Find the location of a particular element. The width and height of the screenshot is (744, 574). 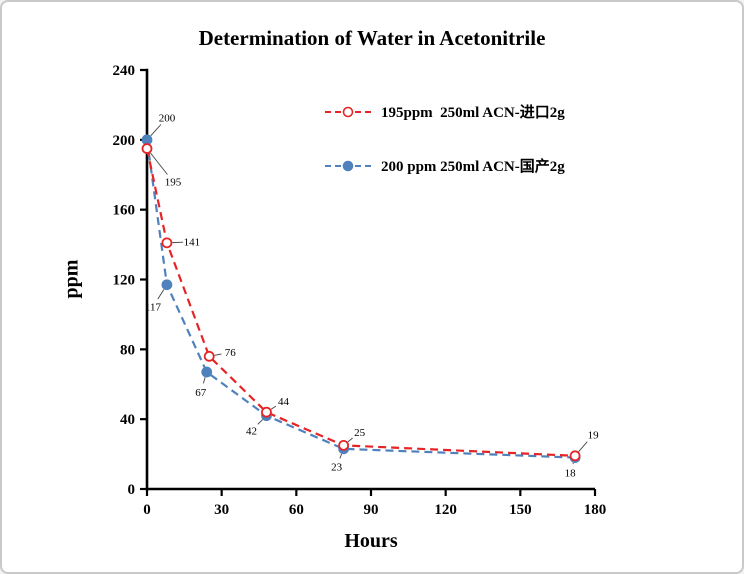

y-tick-label: 160 is located at coordinates (124, 211).